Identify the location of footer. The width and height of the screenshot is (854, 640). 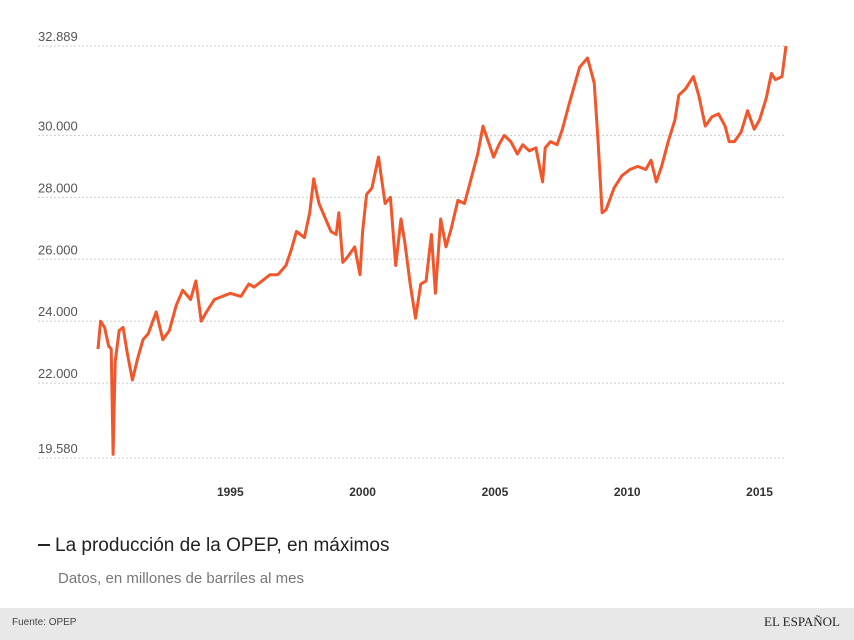
(427, 624).